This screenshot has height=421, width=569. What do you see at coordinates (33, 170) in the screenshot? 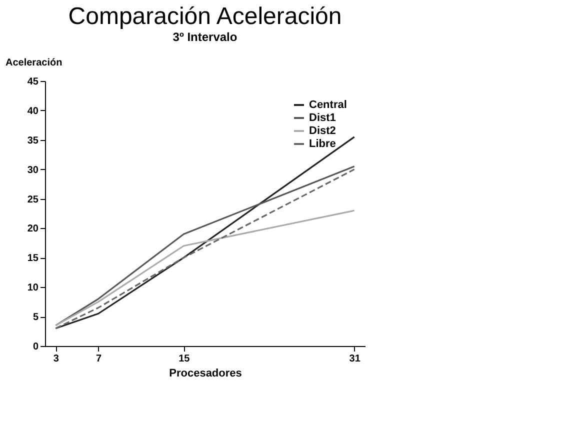
I see `y-tick-label: 30` at bounding box center [33, 170].